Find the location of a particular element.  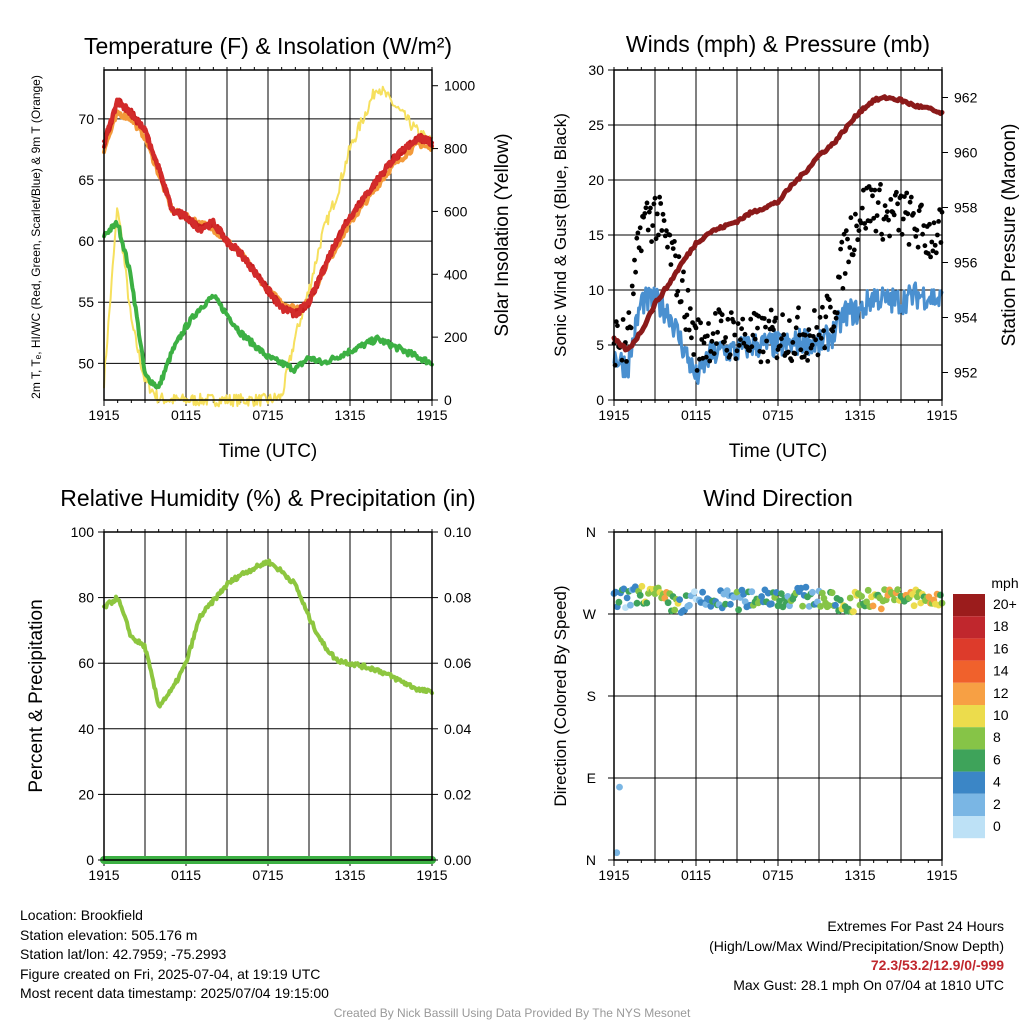

y2-tick-label: 956 is located at coordinates (966, 263).